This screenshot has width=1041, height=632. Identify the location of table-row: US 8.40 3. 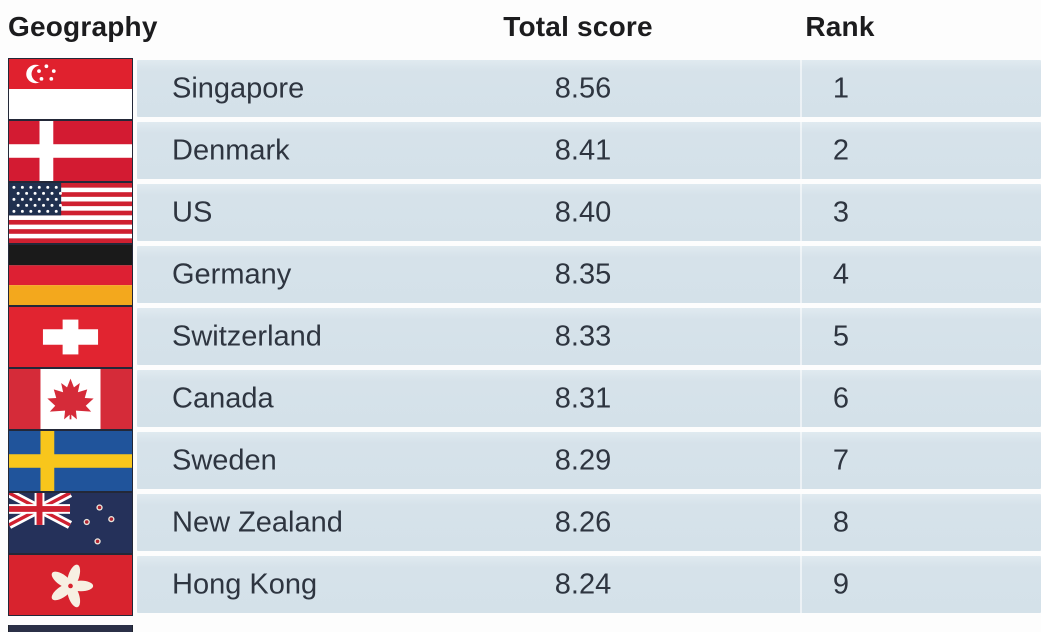
(520, 213).